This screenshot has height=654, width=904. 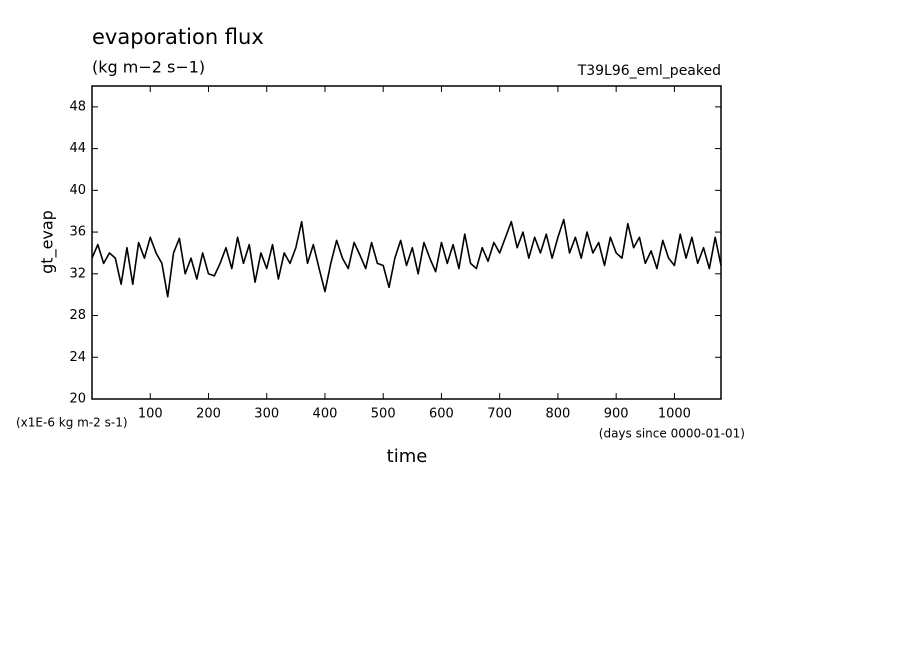 I want to click on y-tick-label: 24, so click(x=77, y=357).